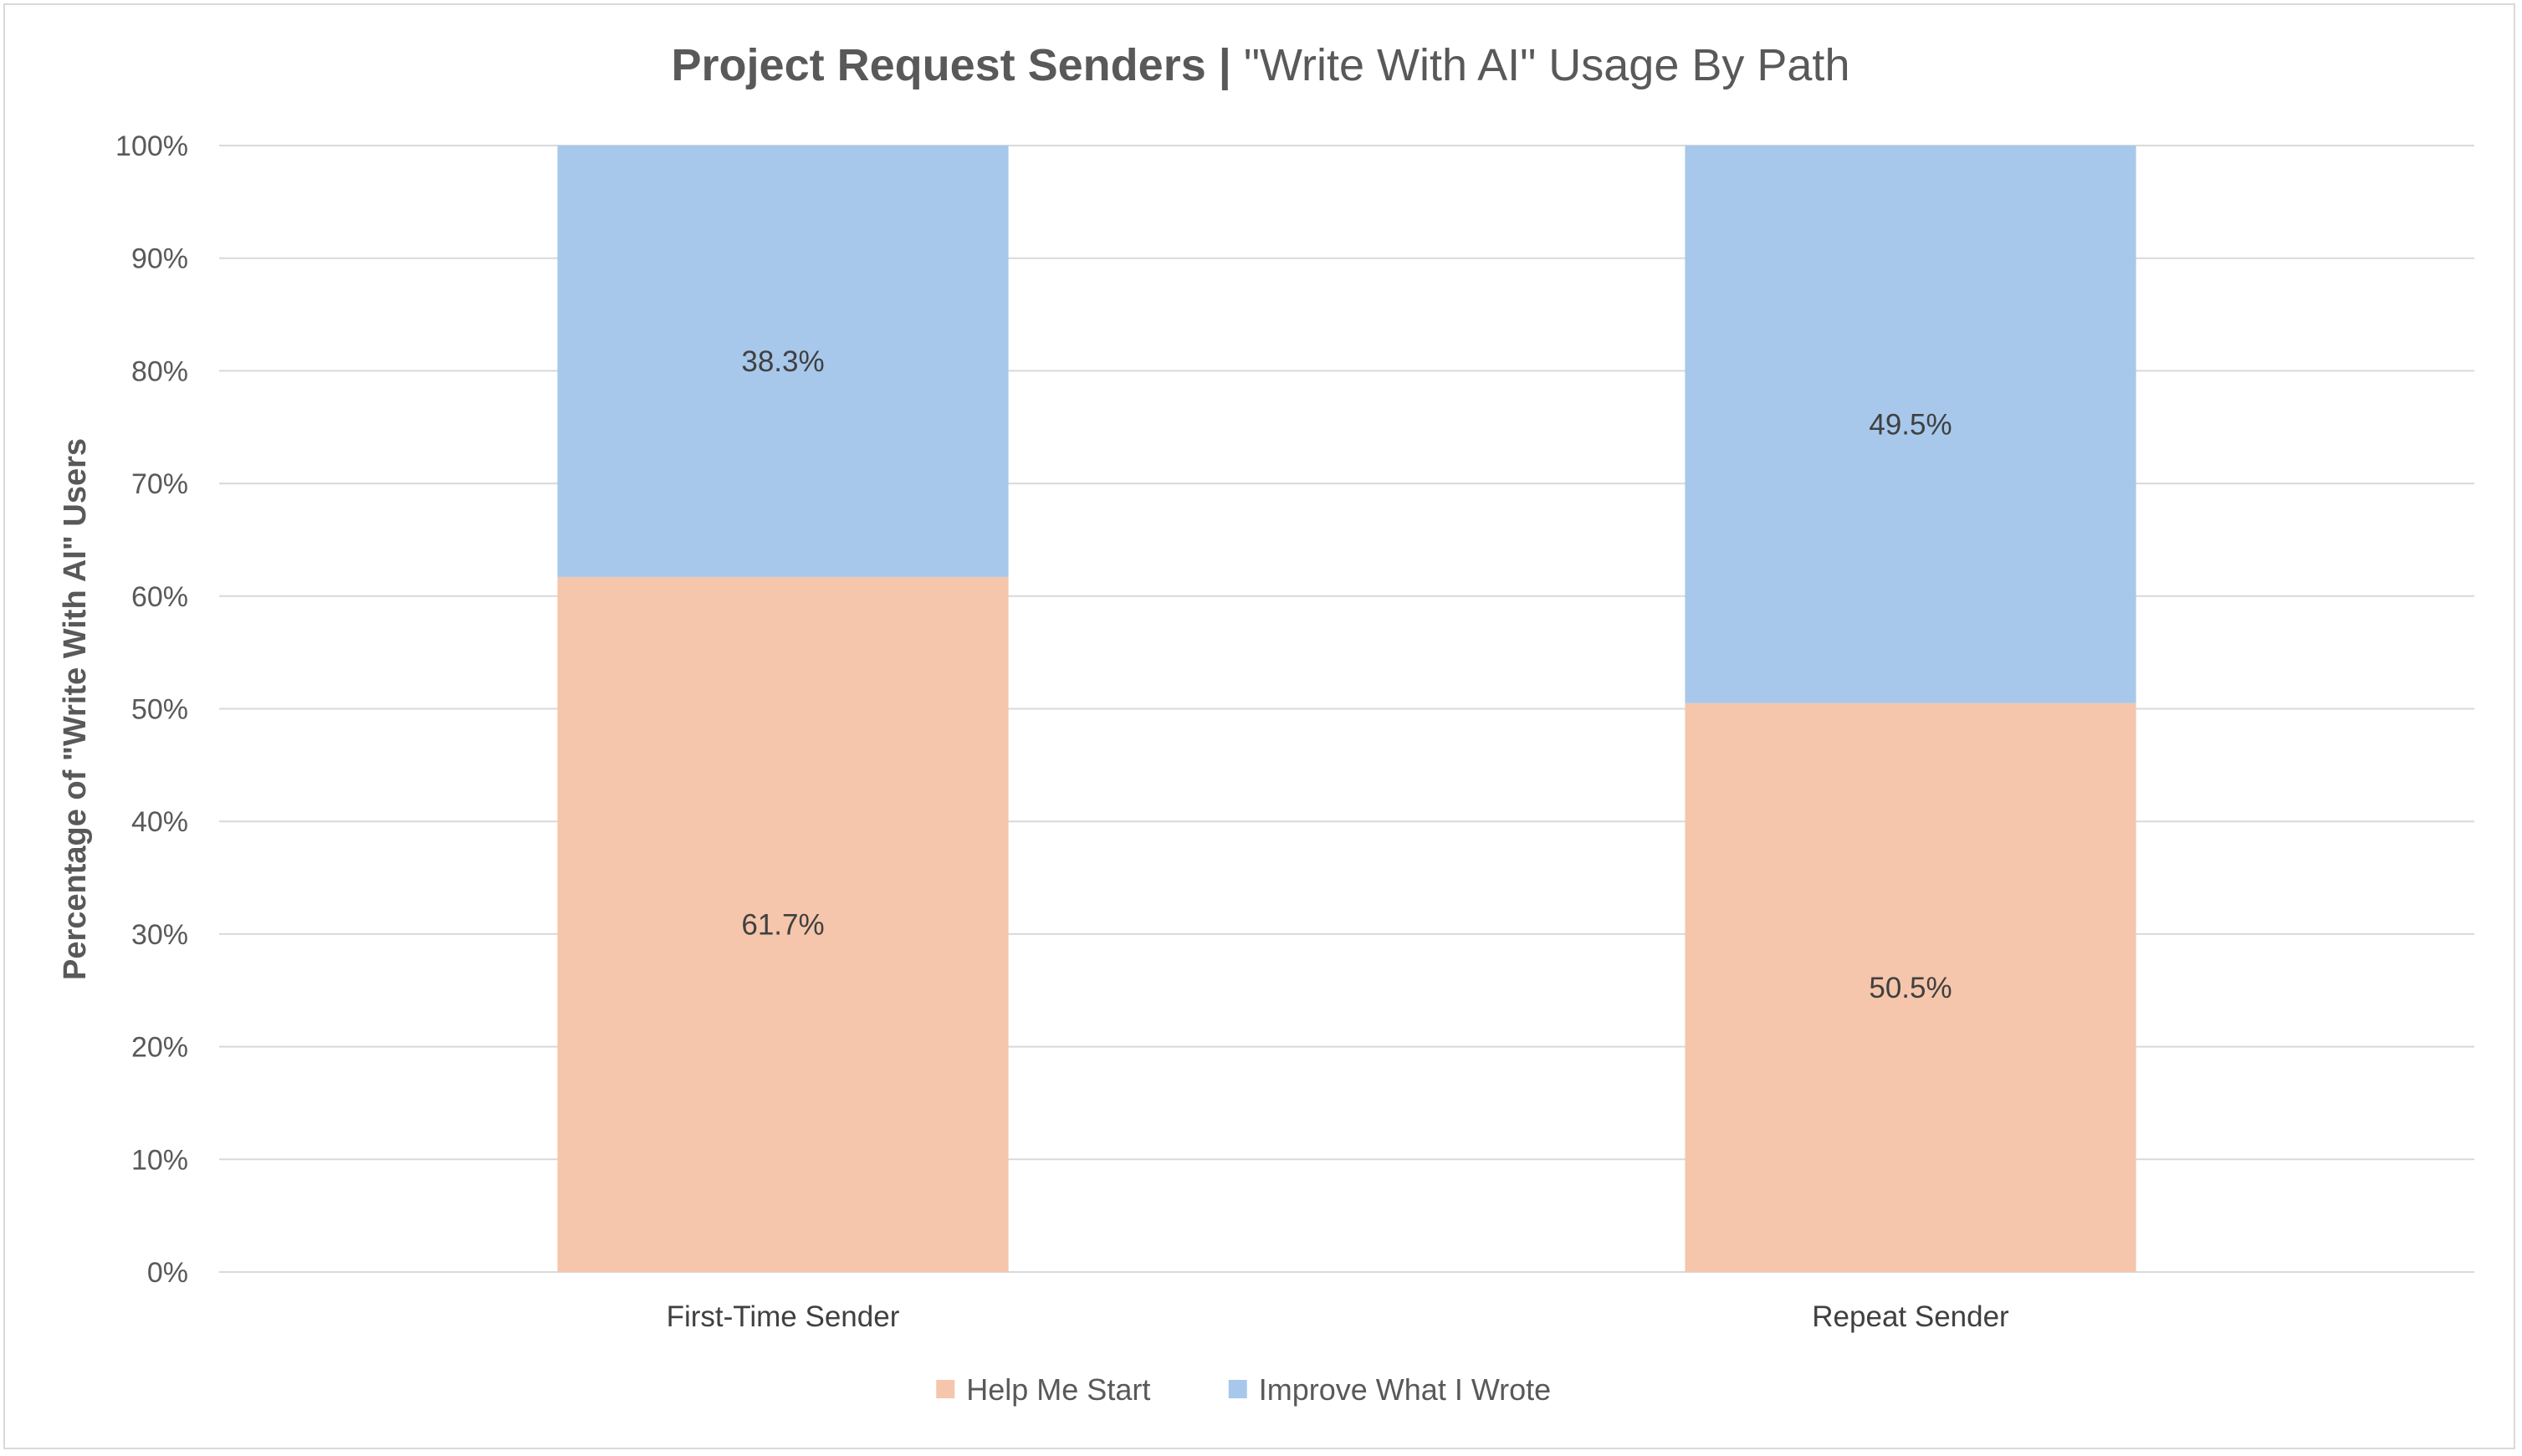  Describe the element at coordinates (159, 935) in the screenshot. I see `y-tick-label: 30%` at that location.